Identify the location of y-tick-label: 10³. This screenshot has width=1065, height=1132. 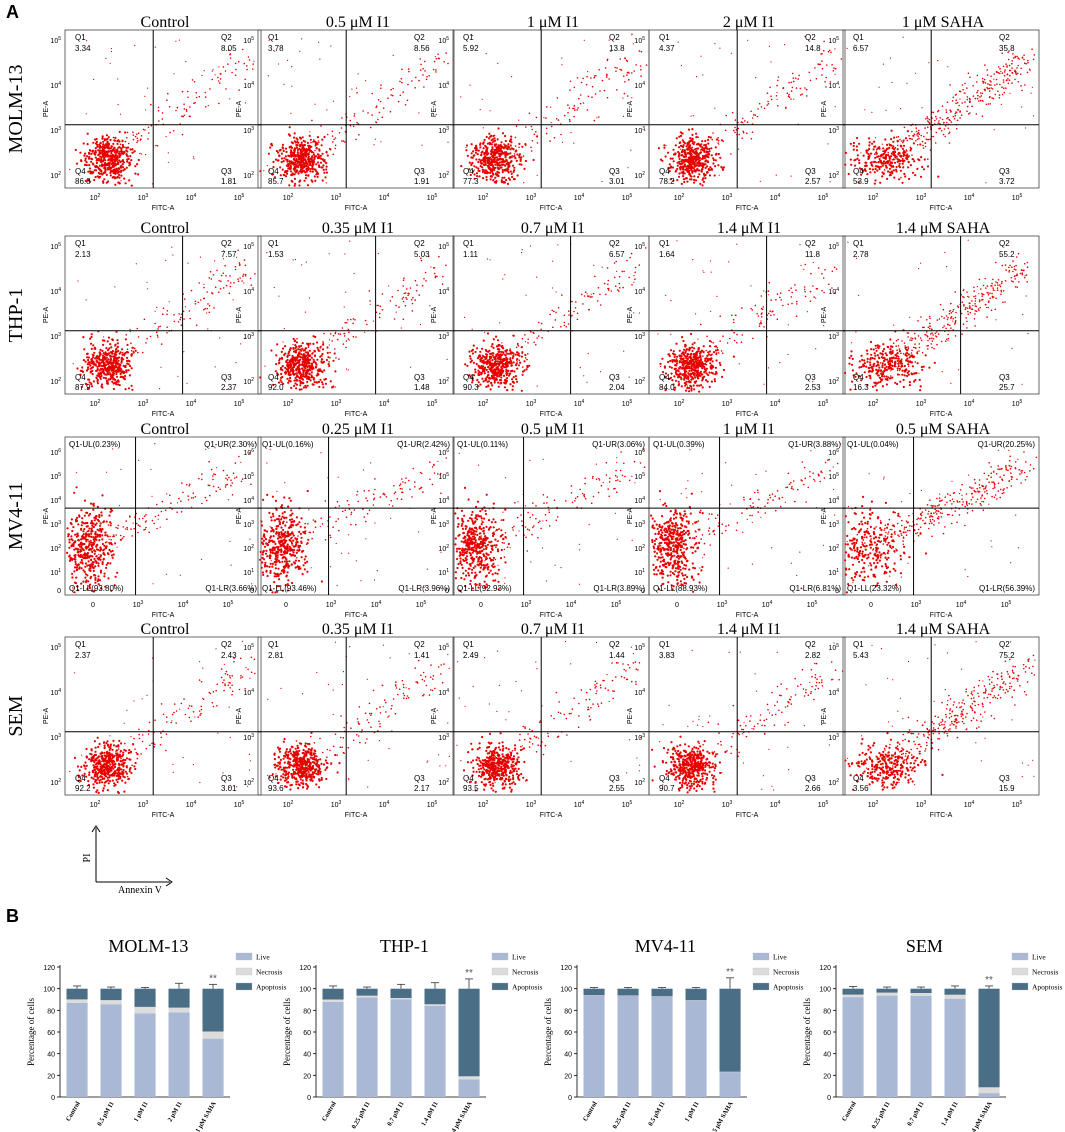
(639, 130).